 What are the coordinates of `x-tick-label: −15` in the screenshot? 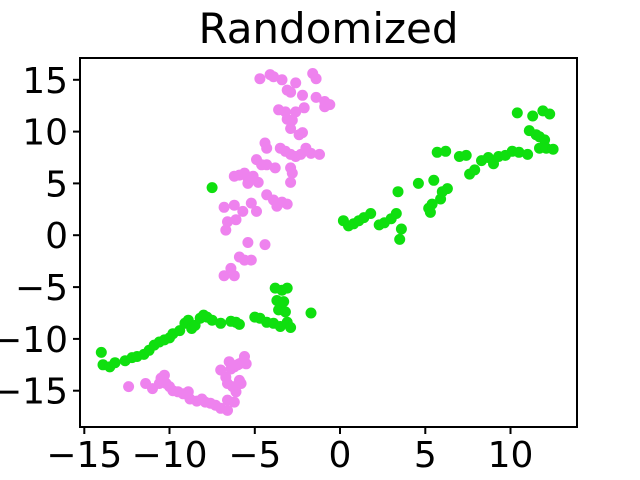 It's located at (84, 455).